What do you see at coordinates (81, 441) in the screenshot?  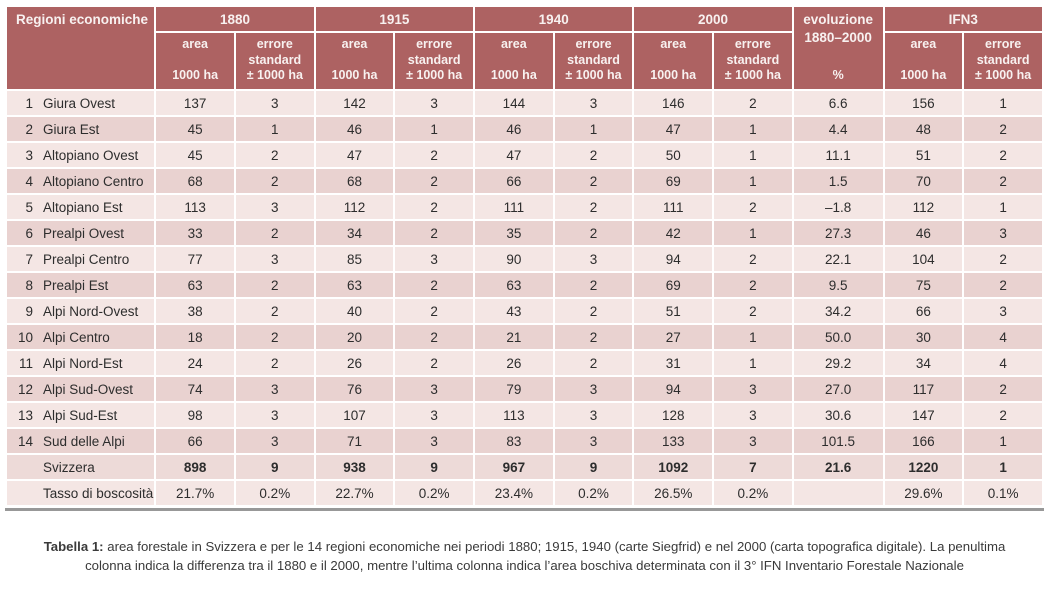 I see `region-name-cell: 14 Sud delle Alpi` at bounding box center [81, 441].